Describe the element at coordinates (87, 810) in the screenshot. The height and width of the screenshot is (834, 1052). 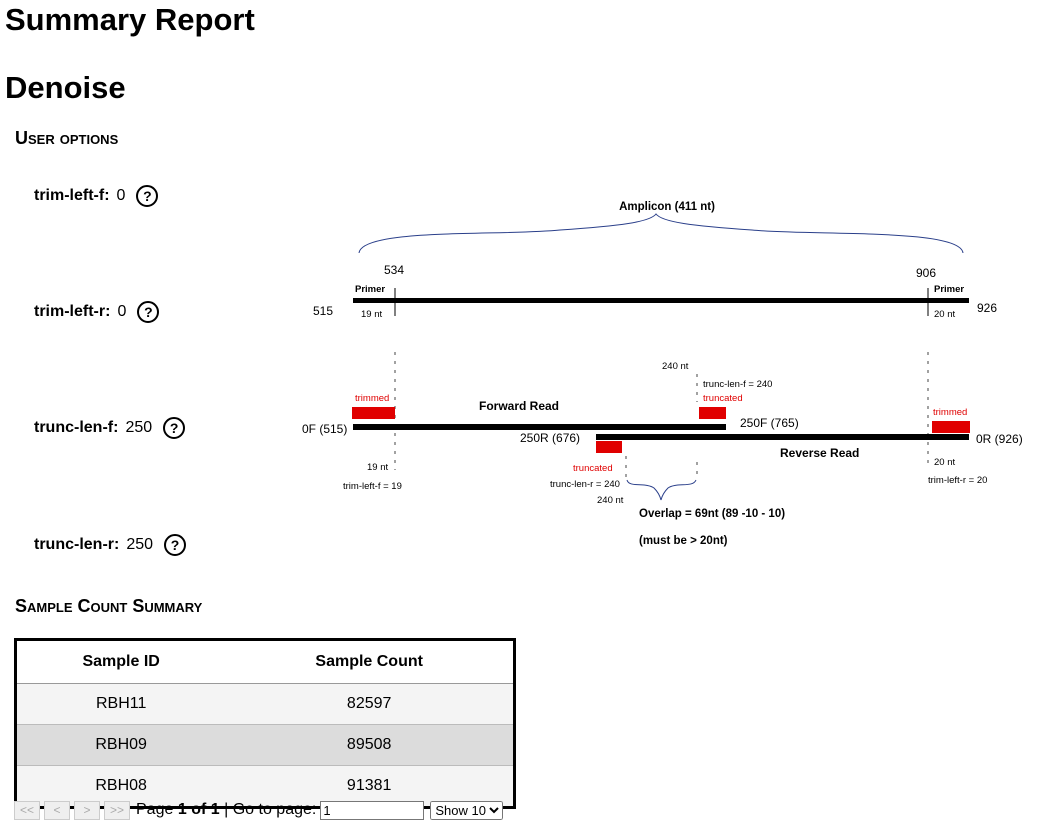
I see `next-page-button: >` at that location.